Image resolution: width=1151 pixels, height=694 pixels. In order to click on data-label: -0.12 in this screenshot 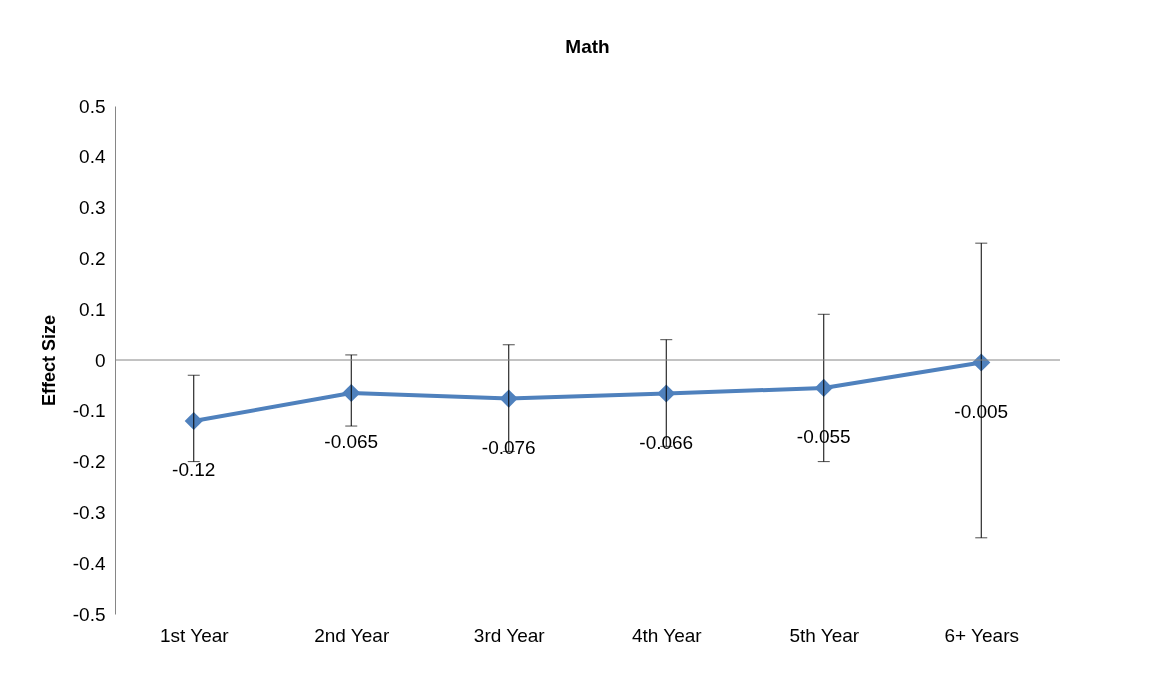, I will do `click(194, 469)`.